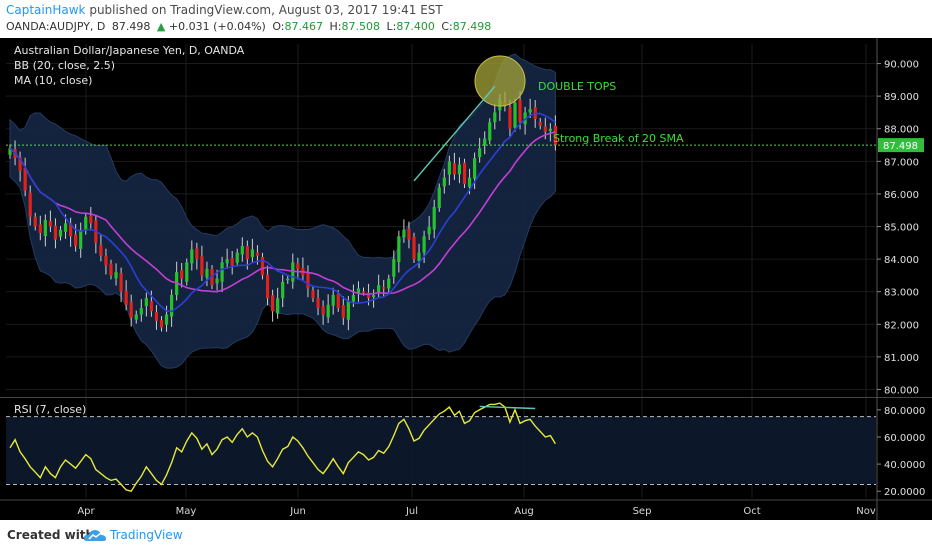 This screenshot has height=550, width=932. What do you see at coordinates (50, 535) in the screenshot?
I see `created-with-text: Created with` at bounding box center [50, 535].